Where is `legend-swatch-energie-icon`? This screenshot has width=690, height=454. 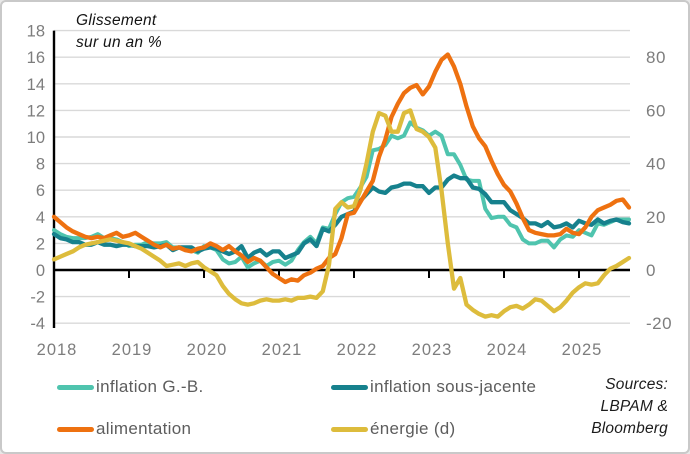
legend-swatch-energie-icon is located at coordinates (349, 429).